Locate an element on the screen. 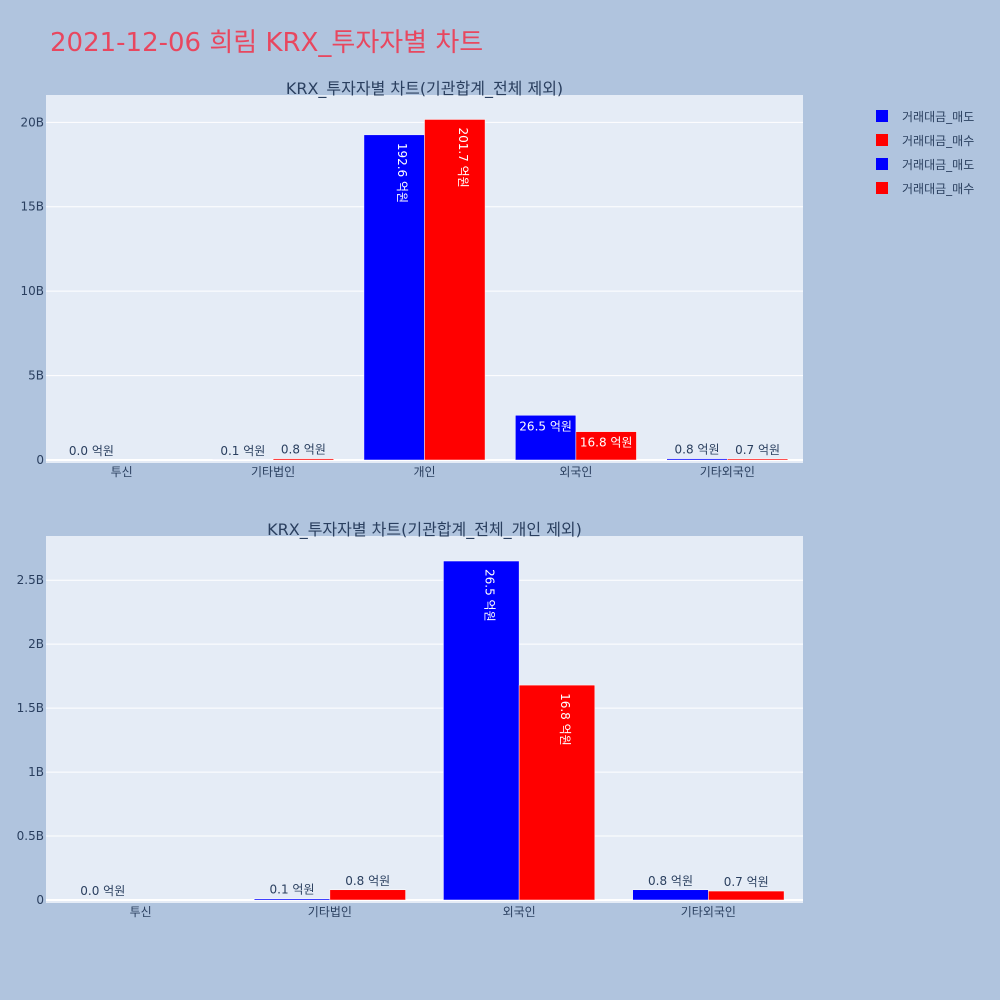  data-label: 192.6 억원 is located at coordinates (402, 173).